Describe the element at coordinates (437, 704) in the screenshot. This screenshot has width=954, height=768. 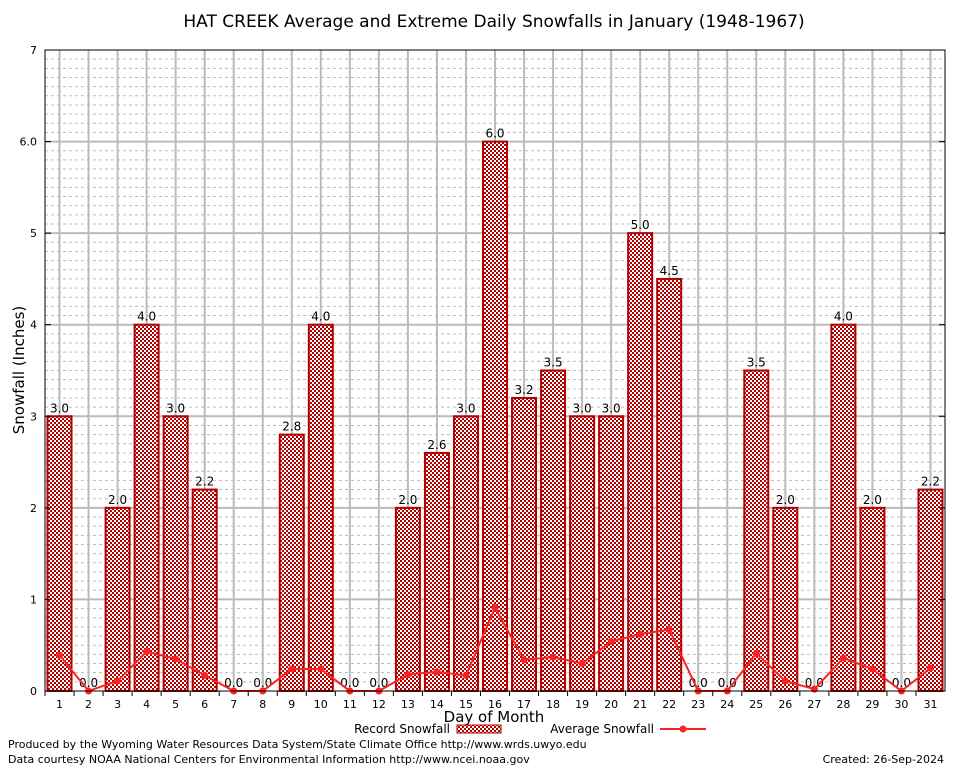
I see `x-tick-label: 14` at that location.